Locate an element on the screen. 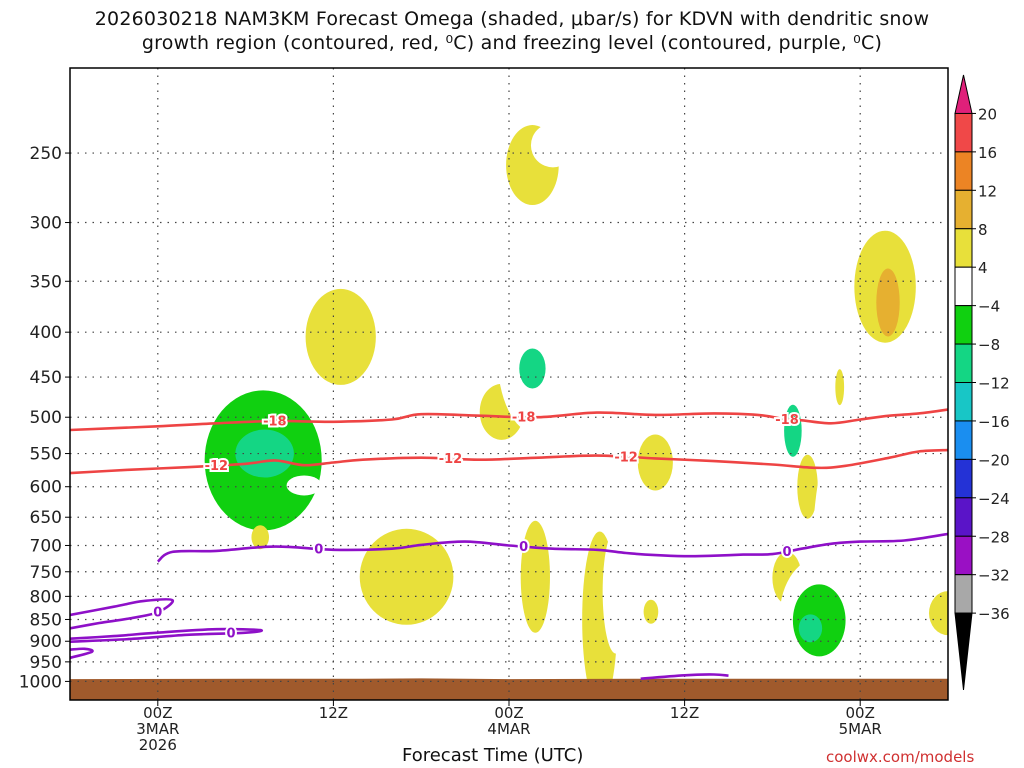 The width and height of the screenshot is (1024, 768). colorbar-label: 8 is located at coordinates (983, 230).